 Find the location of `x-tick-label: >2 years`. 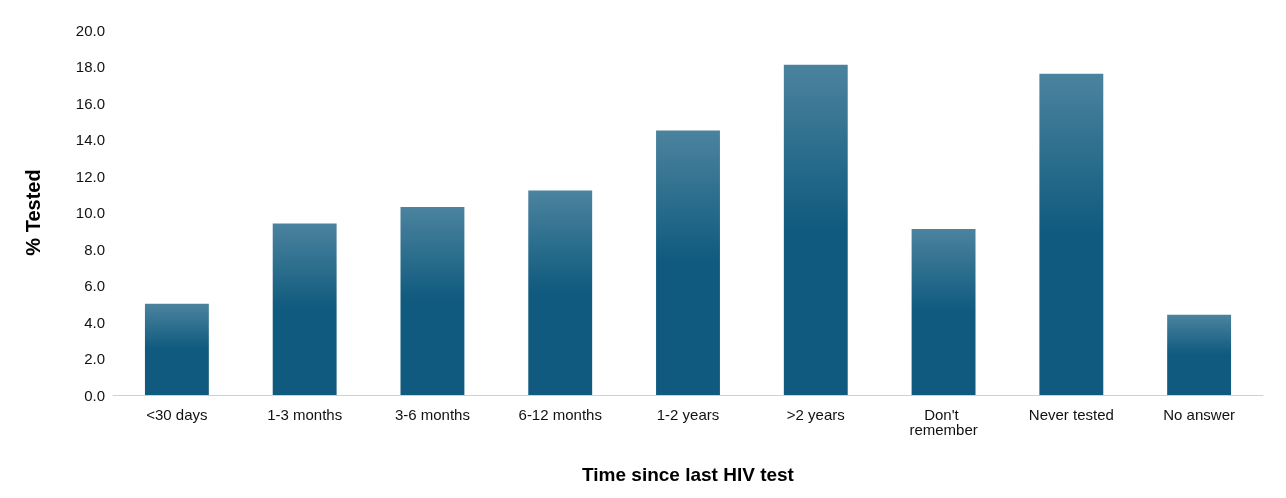

x-tick-label: >2 years is located at coordinates (815, 414).